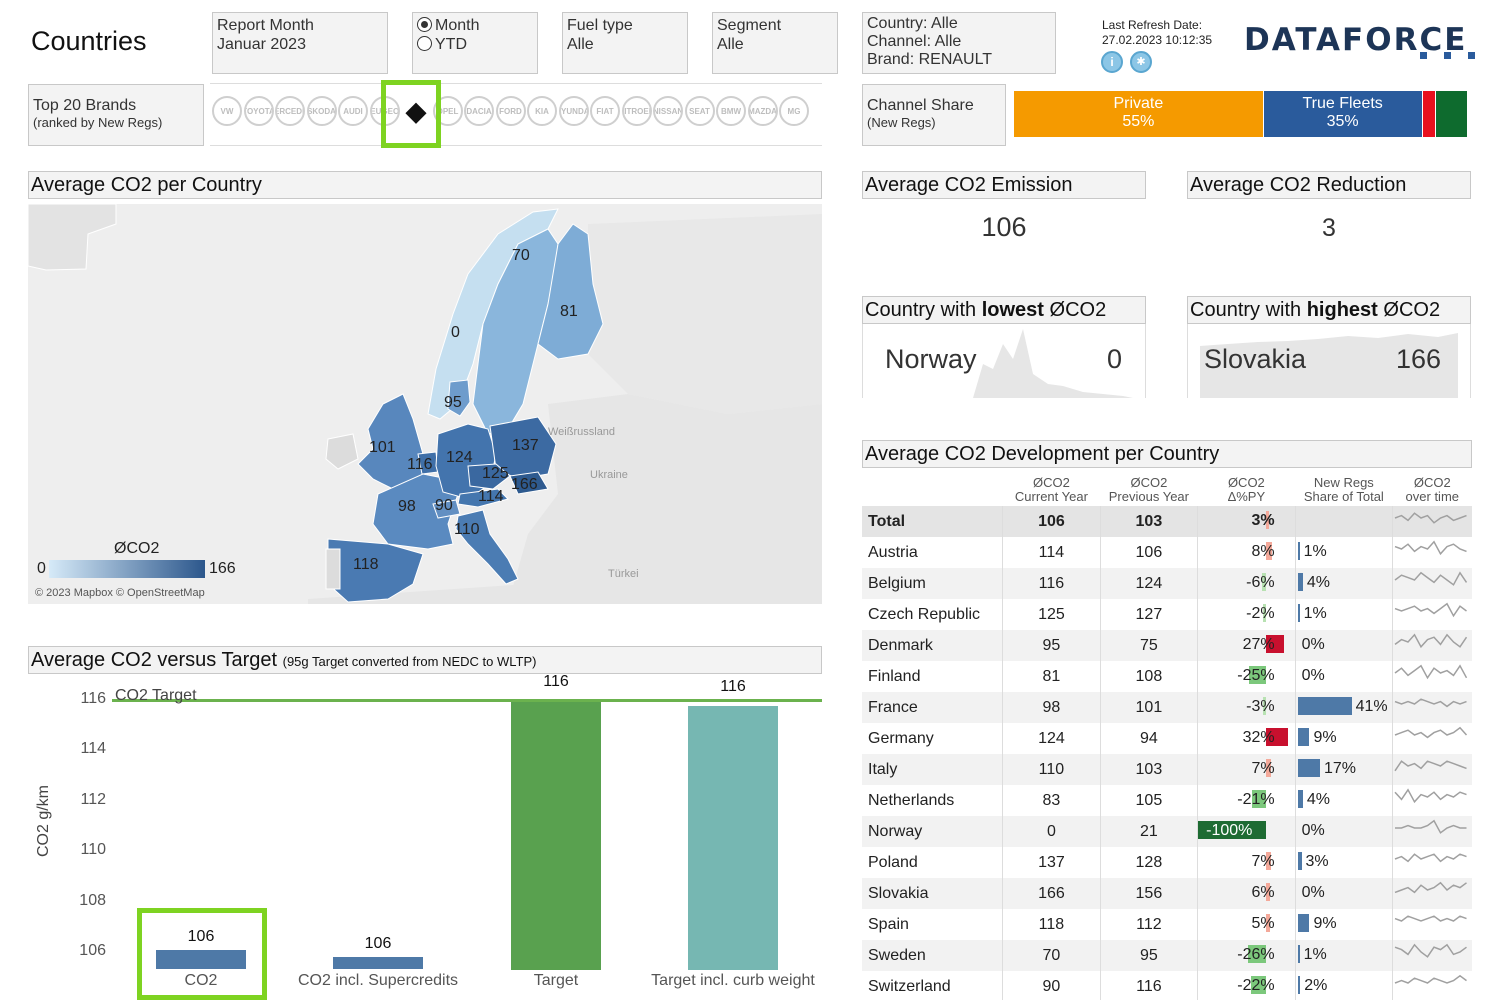 Image resolution: width=1500 pixels, height=1000 pixels. I want to click on y-tick-label: 110, so click(93, 850).